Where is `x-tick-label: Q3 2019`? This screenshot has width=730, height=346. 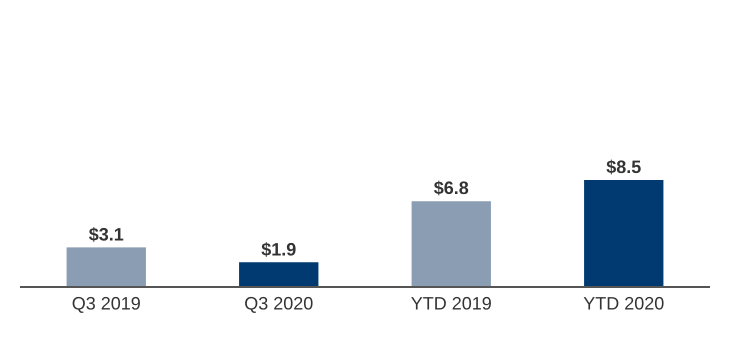 x-tick-label: Q3 2019 is located at coordinates (106, 303).